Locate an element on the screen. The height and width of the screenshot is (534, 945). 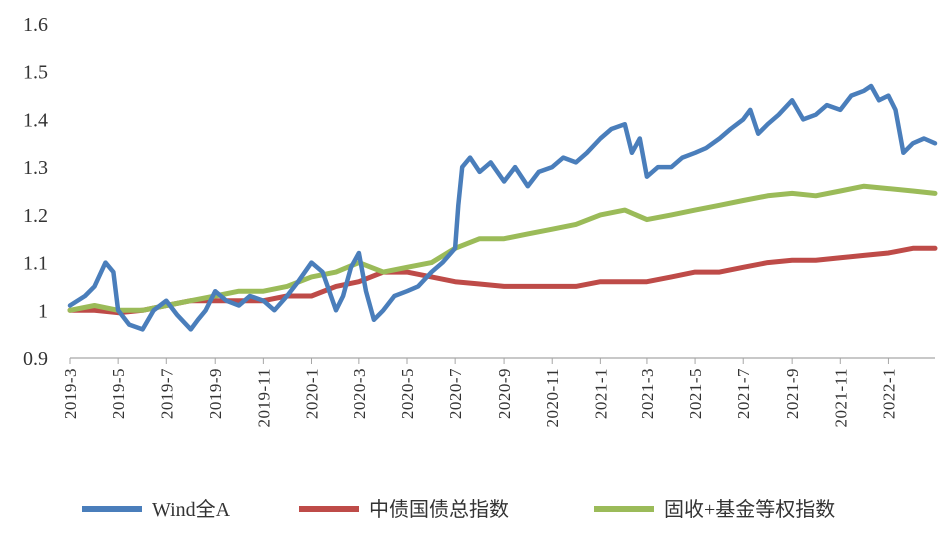
y-tick-label: 1.3 is located at coordinates (35, 168).